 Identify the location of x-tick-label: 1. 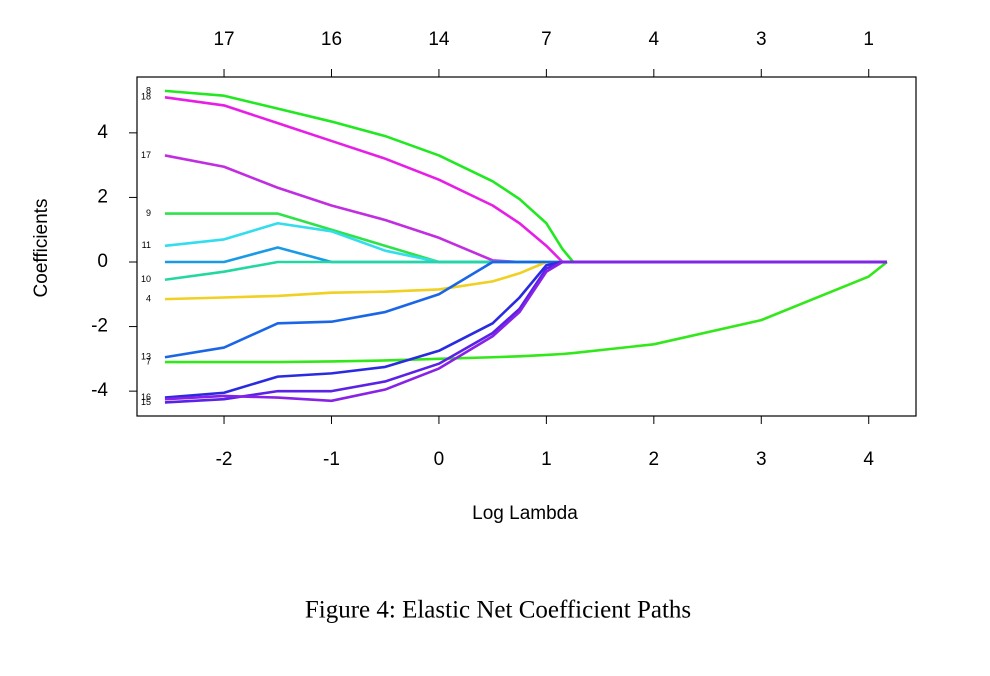
(546, 459).